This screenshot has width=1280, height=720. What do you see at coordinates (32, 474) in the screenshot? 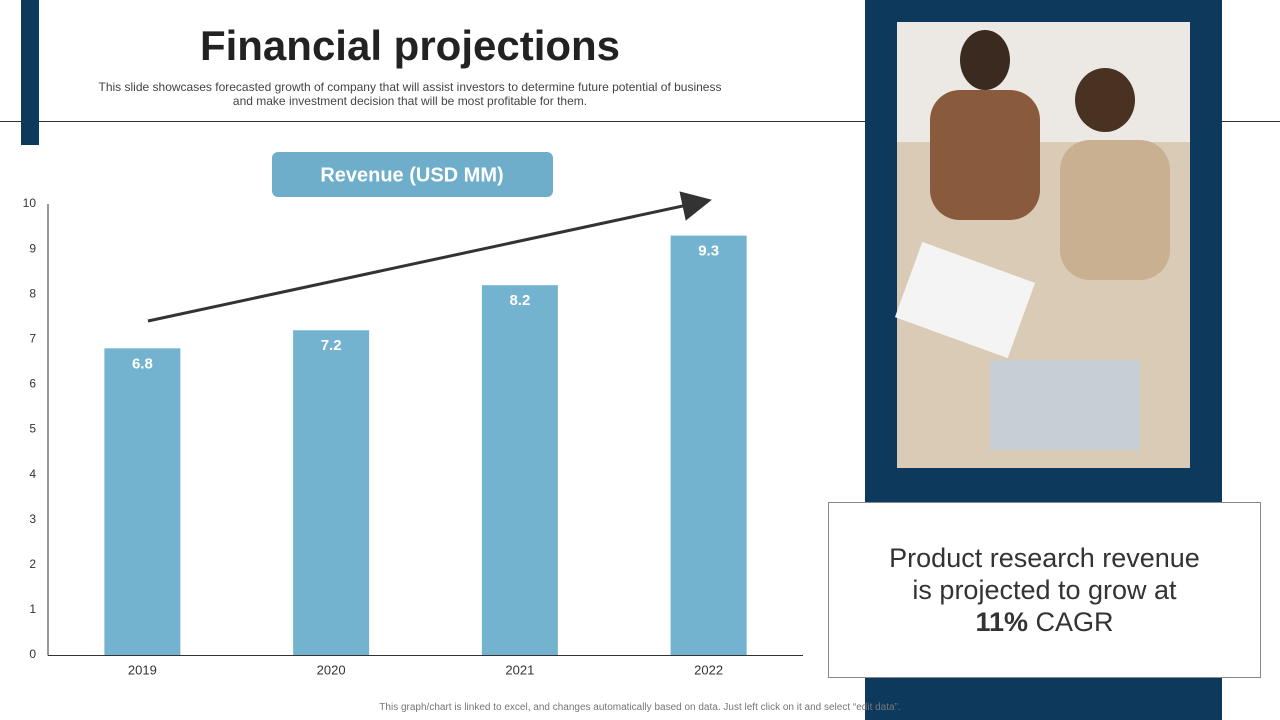
I see `y-tick-label: 4` at bounding box center [32, 474].